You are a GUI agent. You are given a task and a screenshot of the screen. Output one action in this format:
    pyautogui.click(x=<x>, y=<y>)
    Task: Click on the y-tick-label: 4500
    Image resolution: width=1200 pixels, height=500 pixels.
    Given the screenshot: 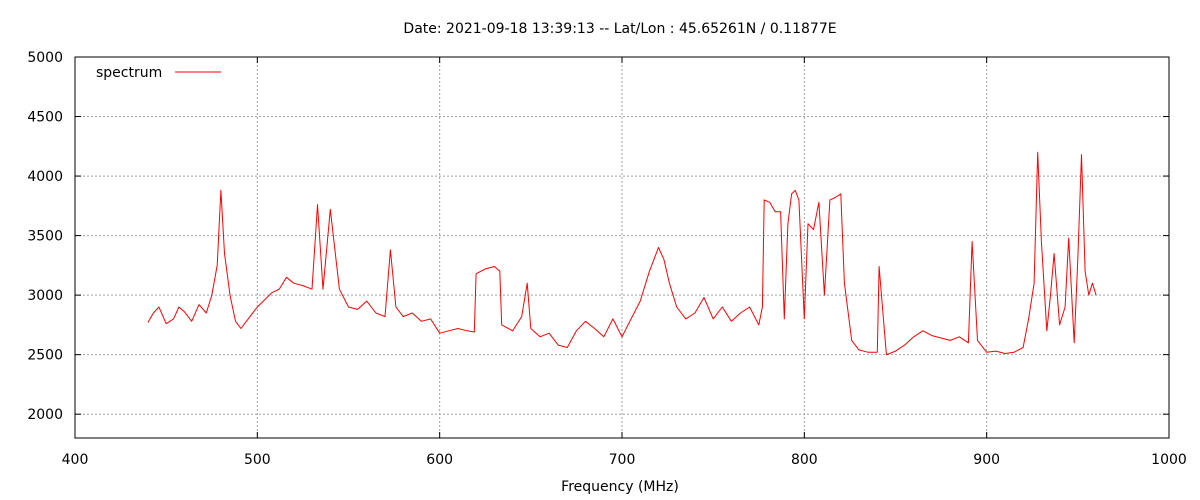 What is the action you would take?
    pyautogui.click(x=45, y=118)
    